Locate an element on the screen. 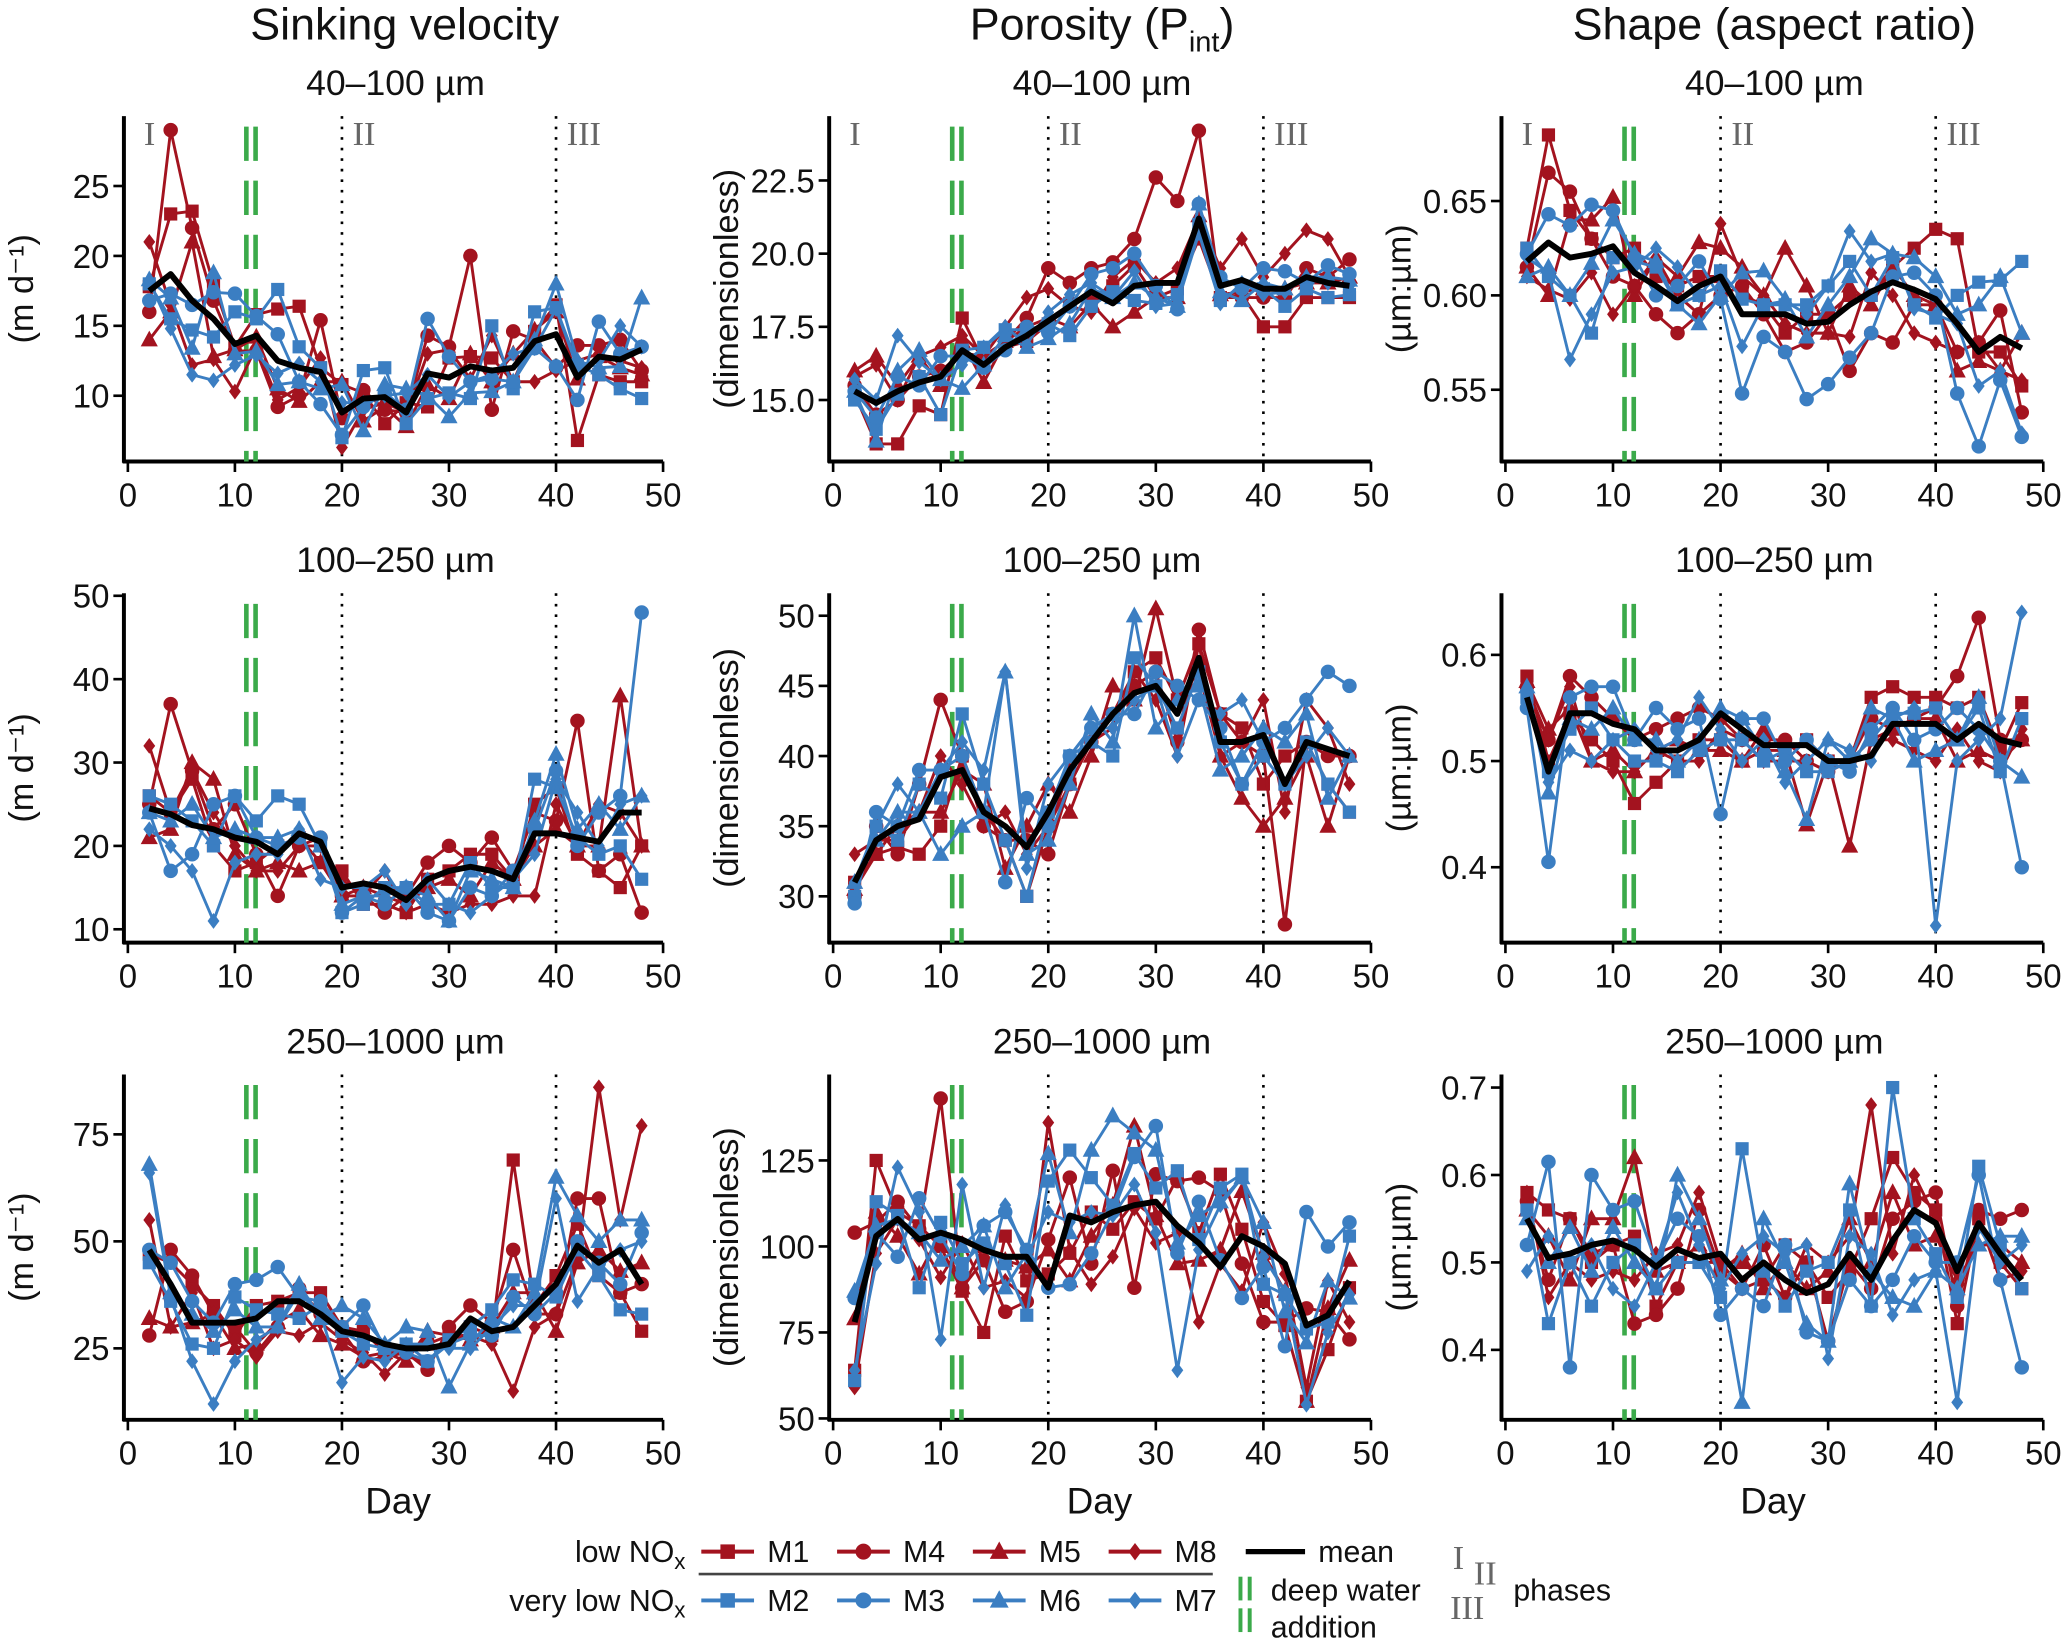 This screenshot has width=2067, height=1644. y-tick-label: 25 is located at coordinates (91, 186).